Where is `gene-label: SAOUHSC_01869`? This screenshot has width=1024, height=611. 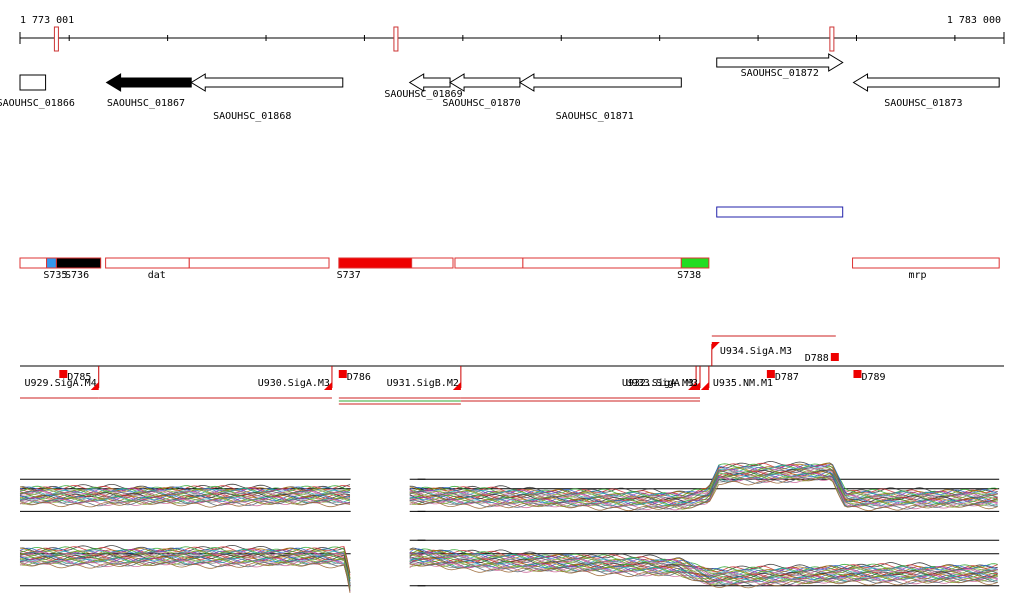 gene-label: SAOUHSC_01869 is located at coordinates (423, 94).